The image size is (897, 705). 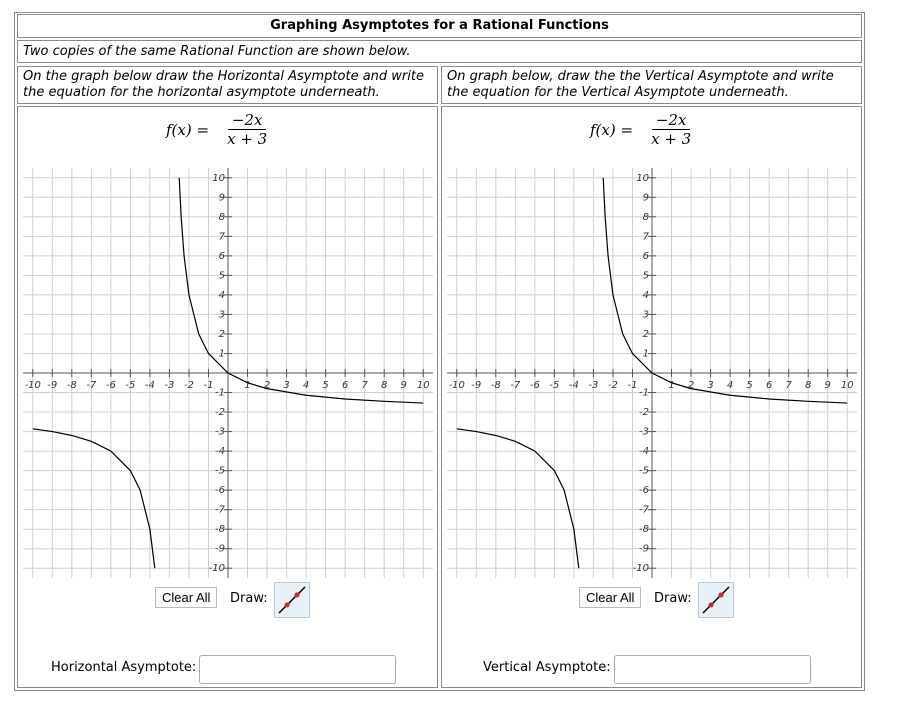 I want to click on x-tick-label: -4, so click(x=574, y=385).